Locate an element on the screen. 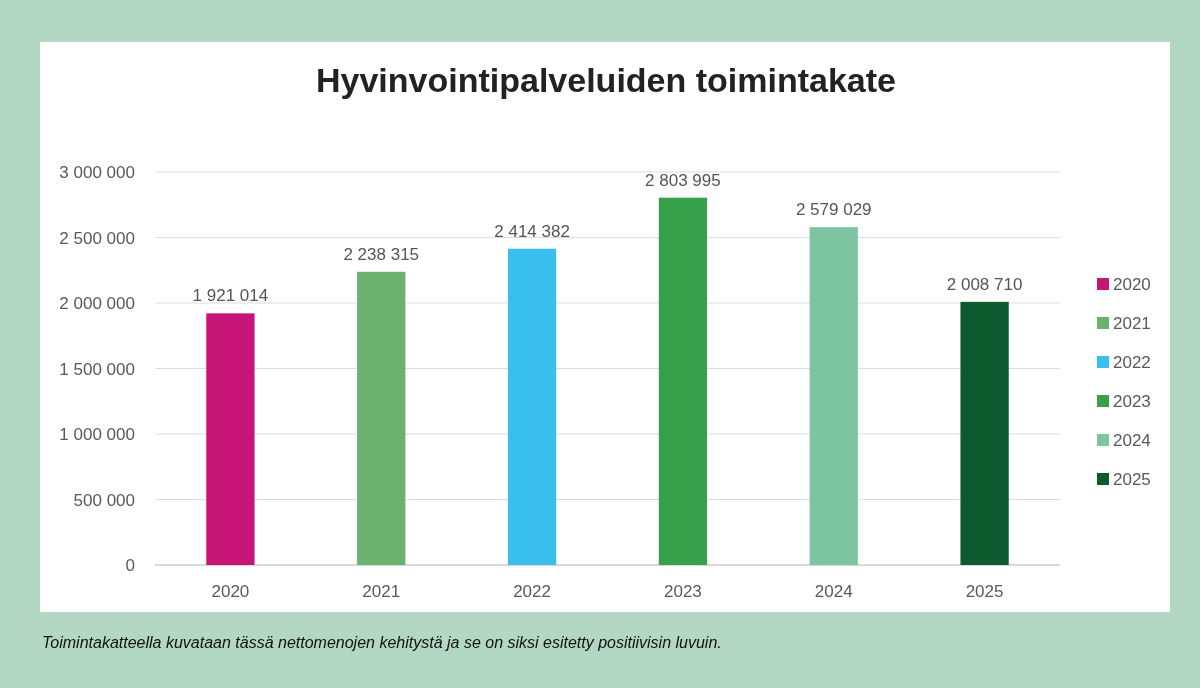 The image size is (1200, 688). text: Toimintakatteella kuvataan tässä nettomenojen kehitystä ja se on siksi esitetty positiivisin luvuin. is located at coordinates (382, 642).